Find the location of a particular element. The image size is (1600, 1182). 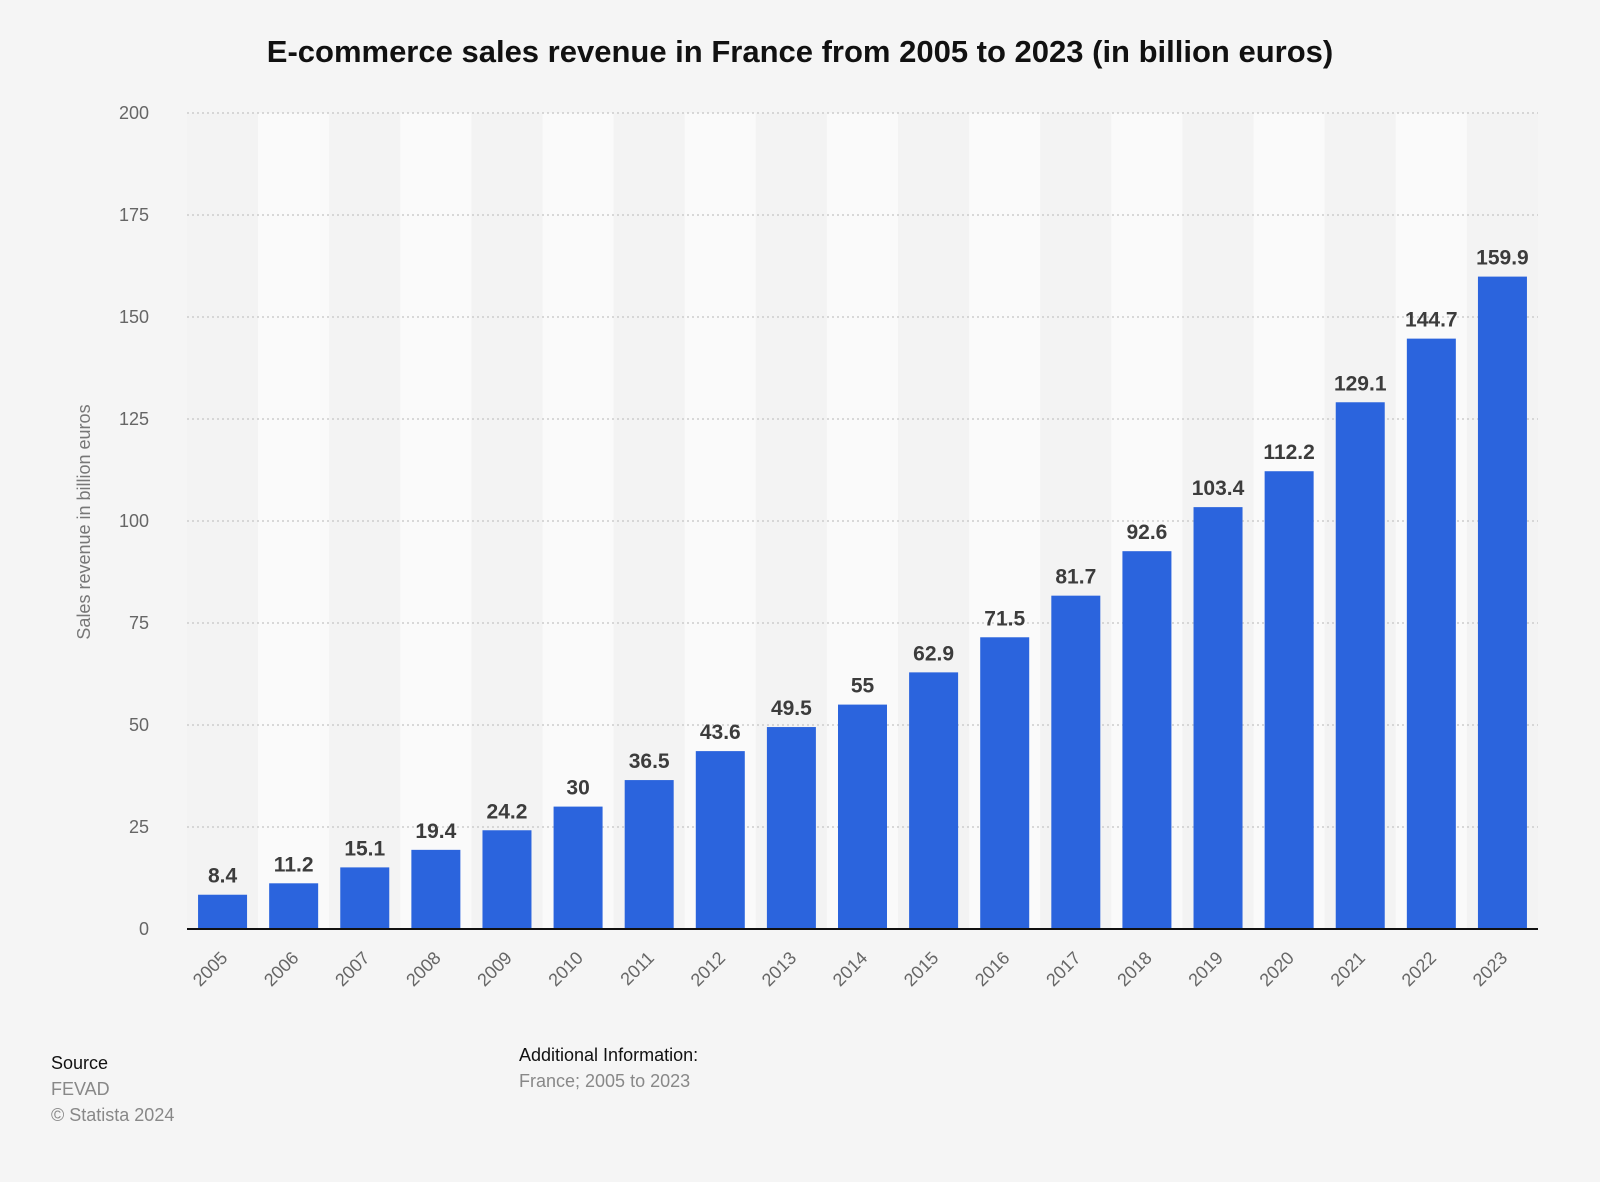

x-tick-label: 2018 is located at coordinates (1134, 969).